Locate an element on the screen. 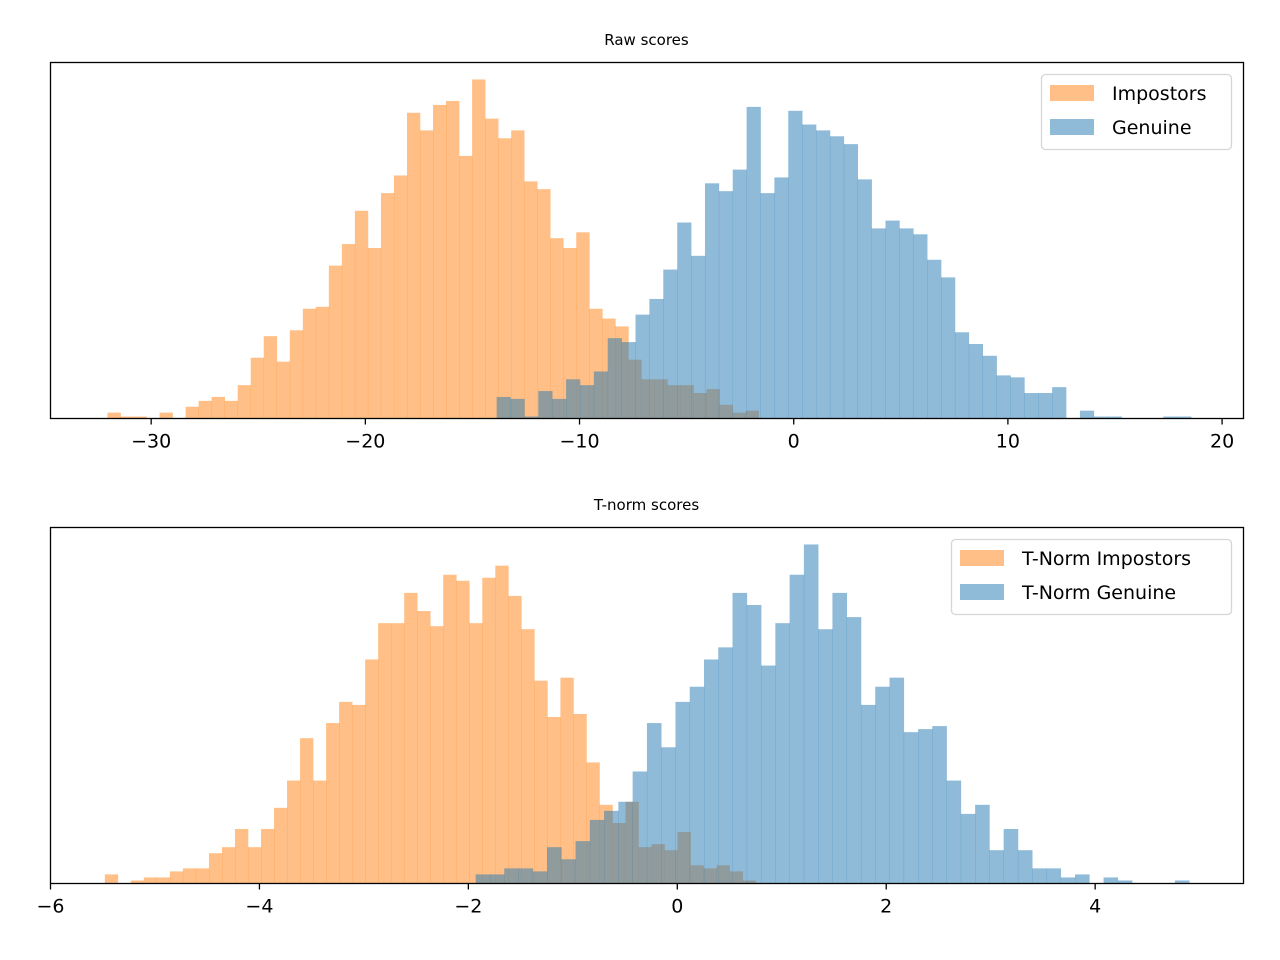 The image size is (1280, 960). legend-frame is located at coordinates (1091, 577).